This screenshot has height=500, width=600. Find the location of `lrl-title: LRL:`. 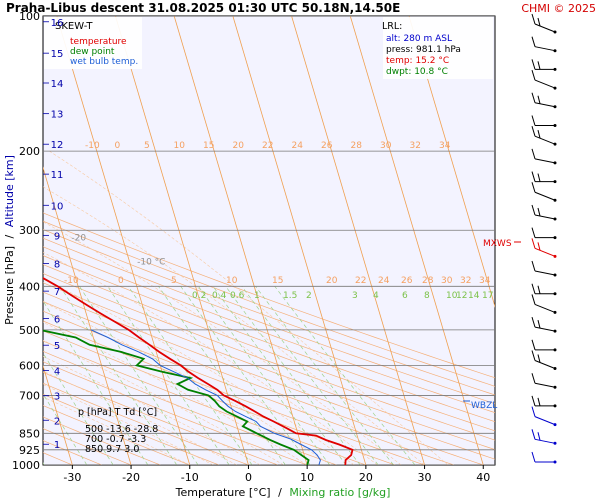

lrl-title: LRL: is located at coordinates (392, 26).